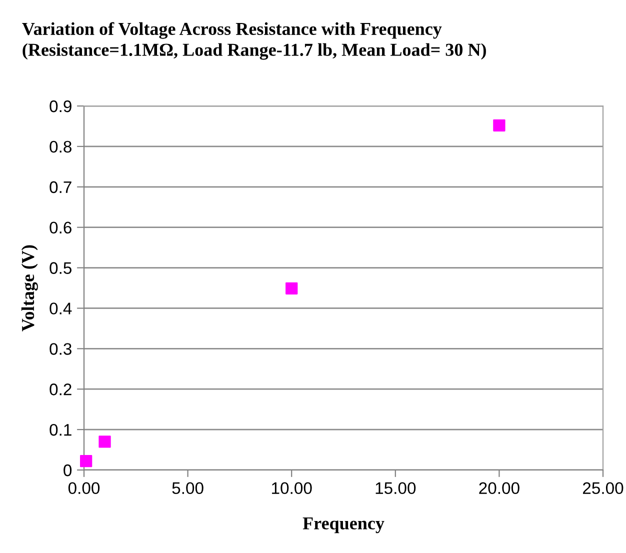 Image resolution: width=626 pixels, height=553 pixels. I want to click on x-tick-label: 5.00, so click(188, 488).